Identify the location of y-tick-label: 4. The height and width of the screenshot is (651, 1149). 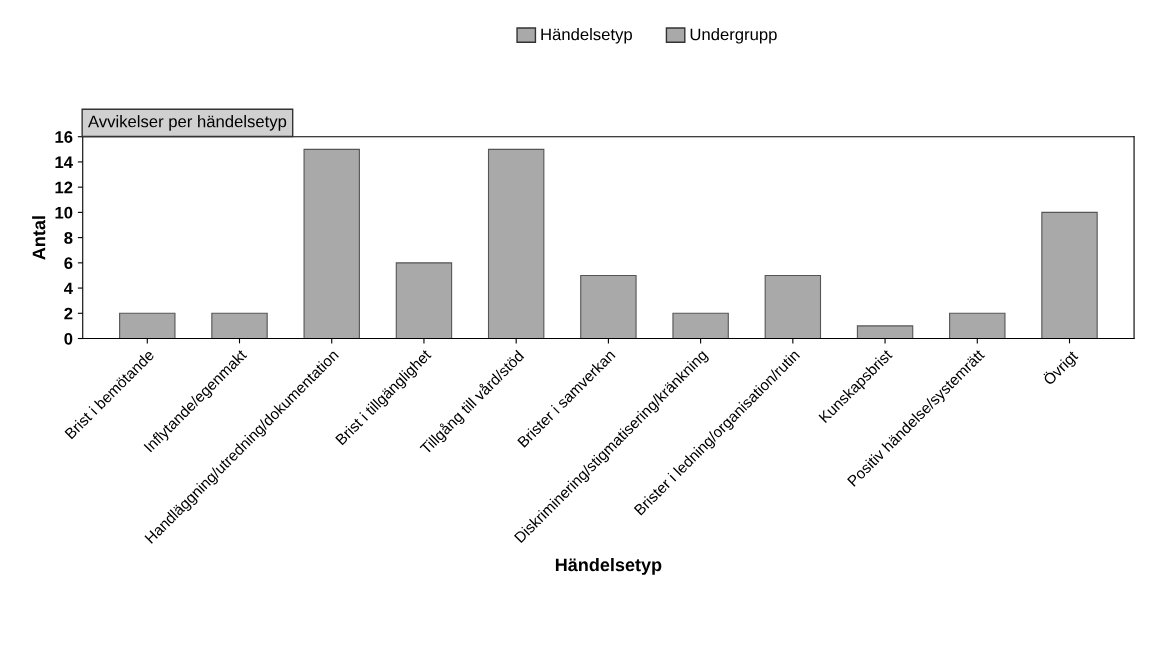
(68, 288).